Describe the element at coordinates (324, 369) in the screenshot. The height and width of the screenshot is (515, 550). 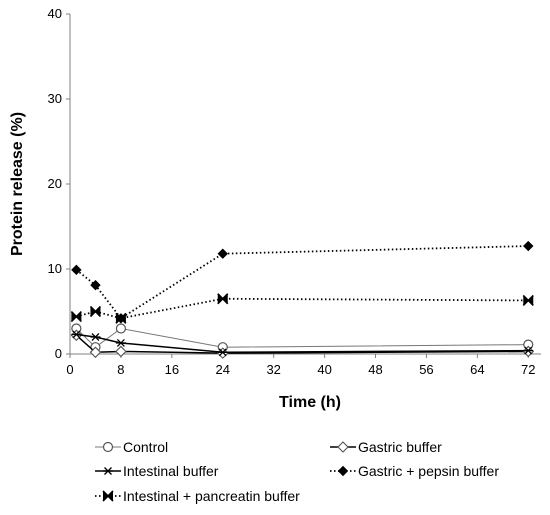
I see `x-tick-label: 40` at that location.